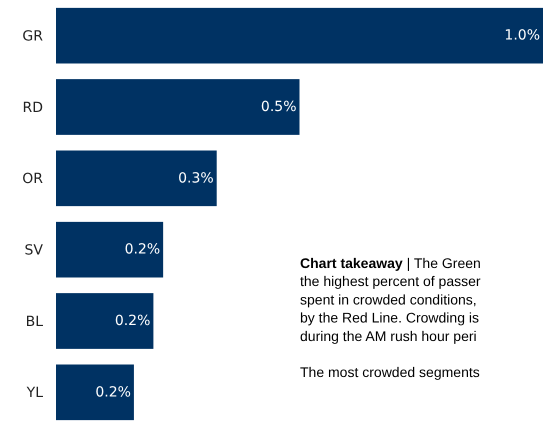  I want to click on y-tick-label: SV, so click(34, 250).